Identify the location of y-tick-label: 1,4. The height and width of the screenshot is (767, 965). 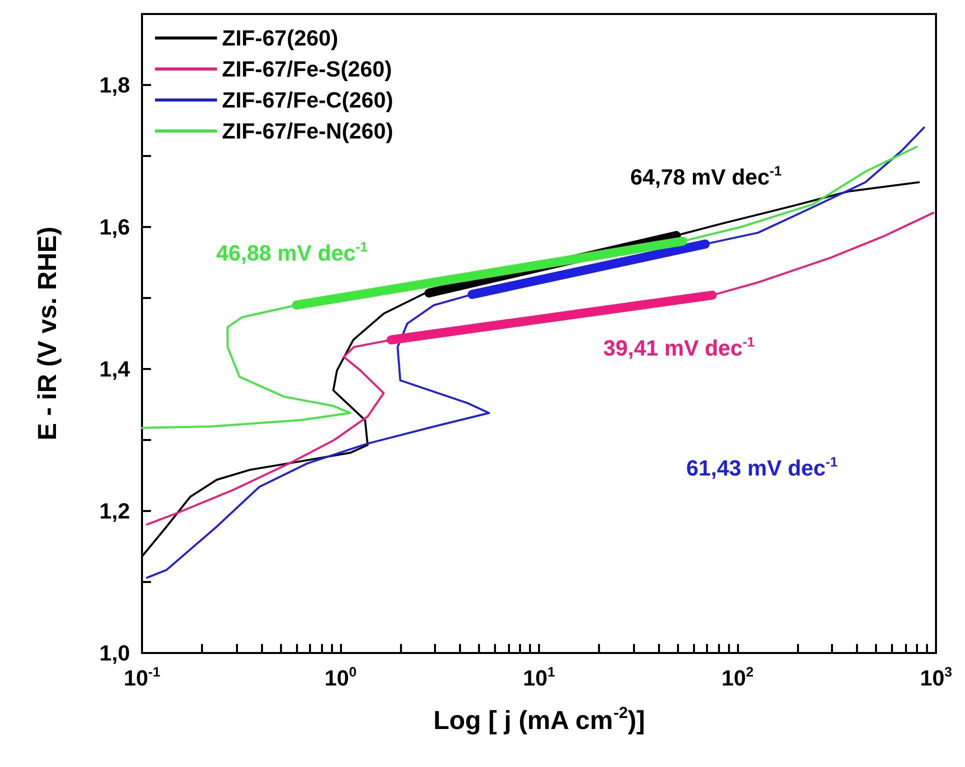
(115, 369).